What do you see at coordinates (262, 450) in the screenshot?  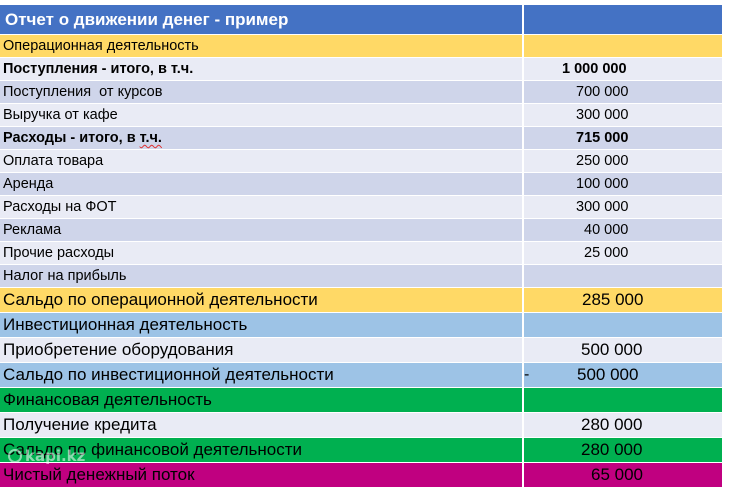 I see `row-label: Сальдо по финансовой деятельности` at bounding box center [262, 450].